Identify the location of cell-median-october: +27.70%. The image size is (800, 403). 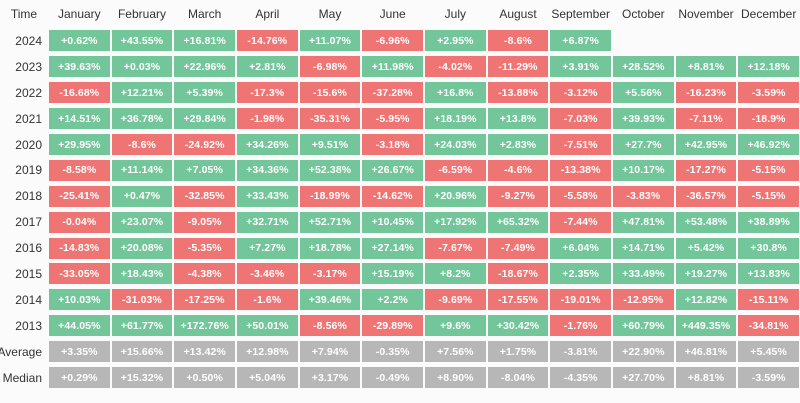
(643, 378).